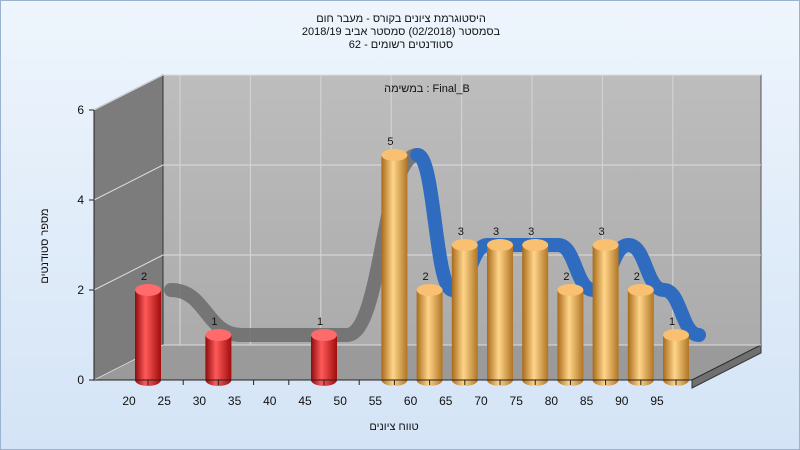 The image size is (800, 450). I want to click on bar-60: 2, so click(429, 328).